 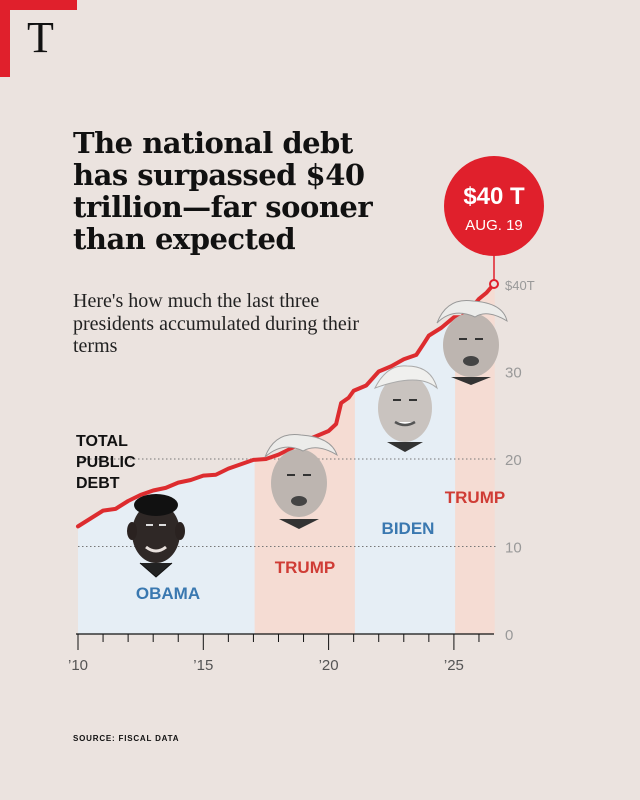 What do you see at coordinates (494, 225) in the screenshot?
I see `callout-date: AUG. 19` at bounding box center [494, 225].